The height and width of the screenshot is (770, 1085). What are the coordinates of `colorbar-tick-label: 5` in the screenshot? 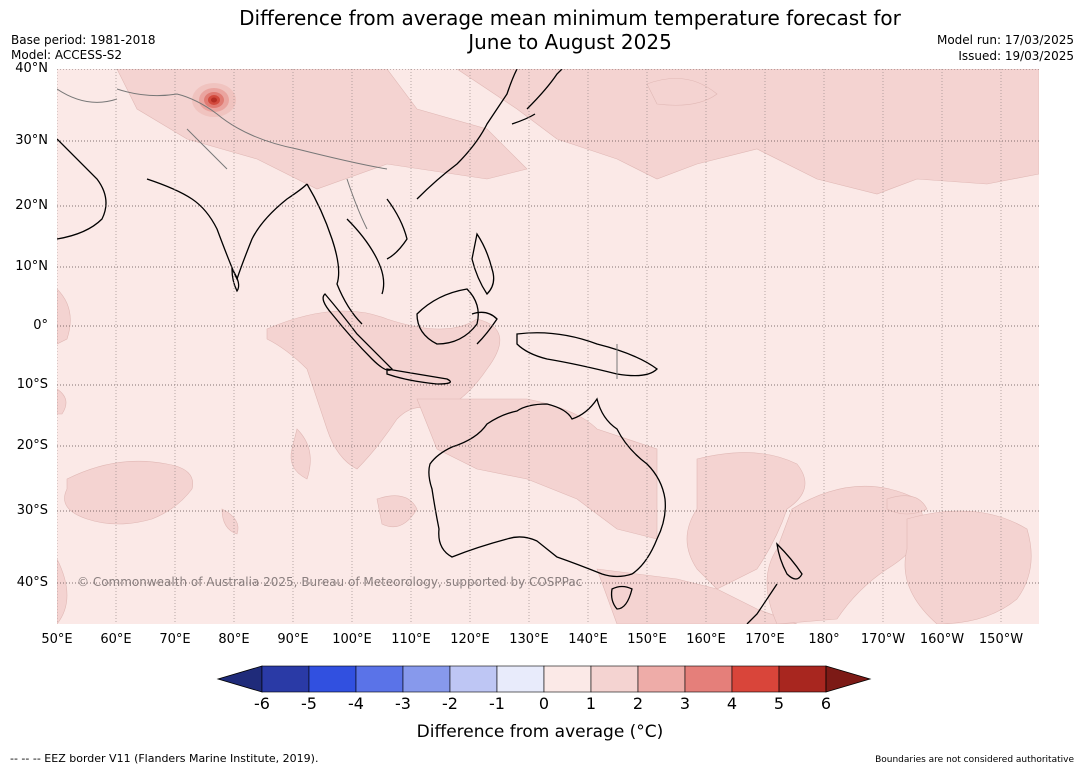 It's located at (779, 703).